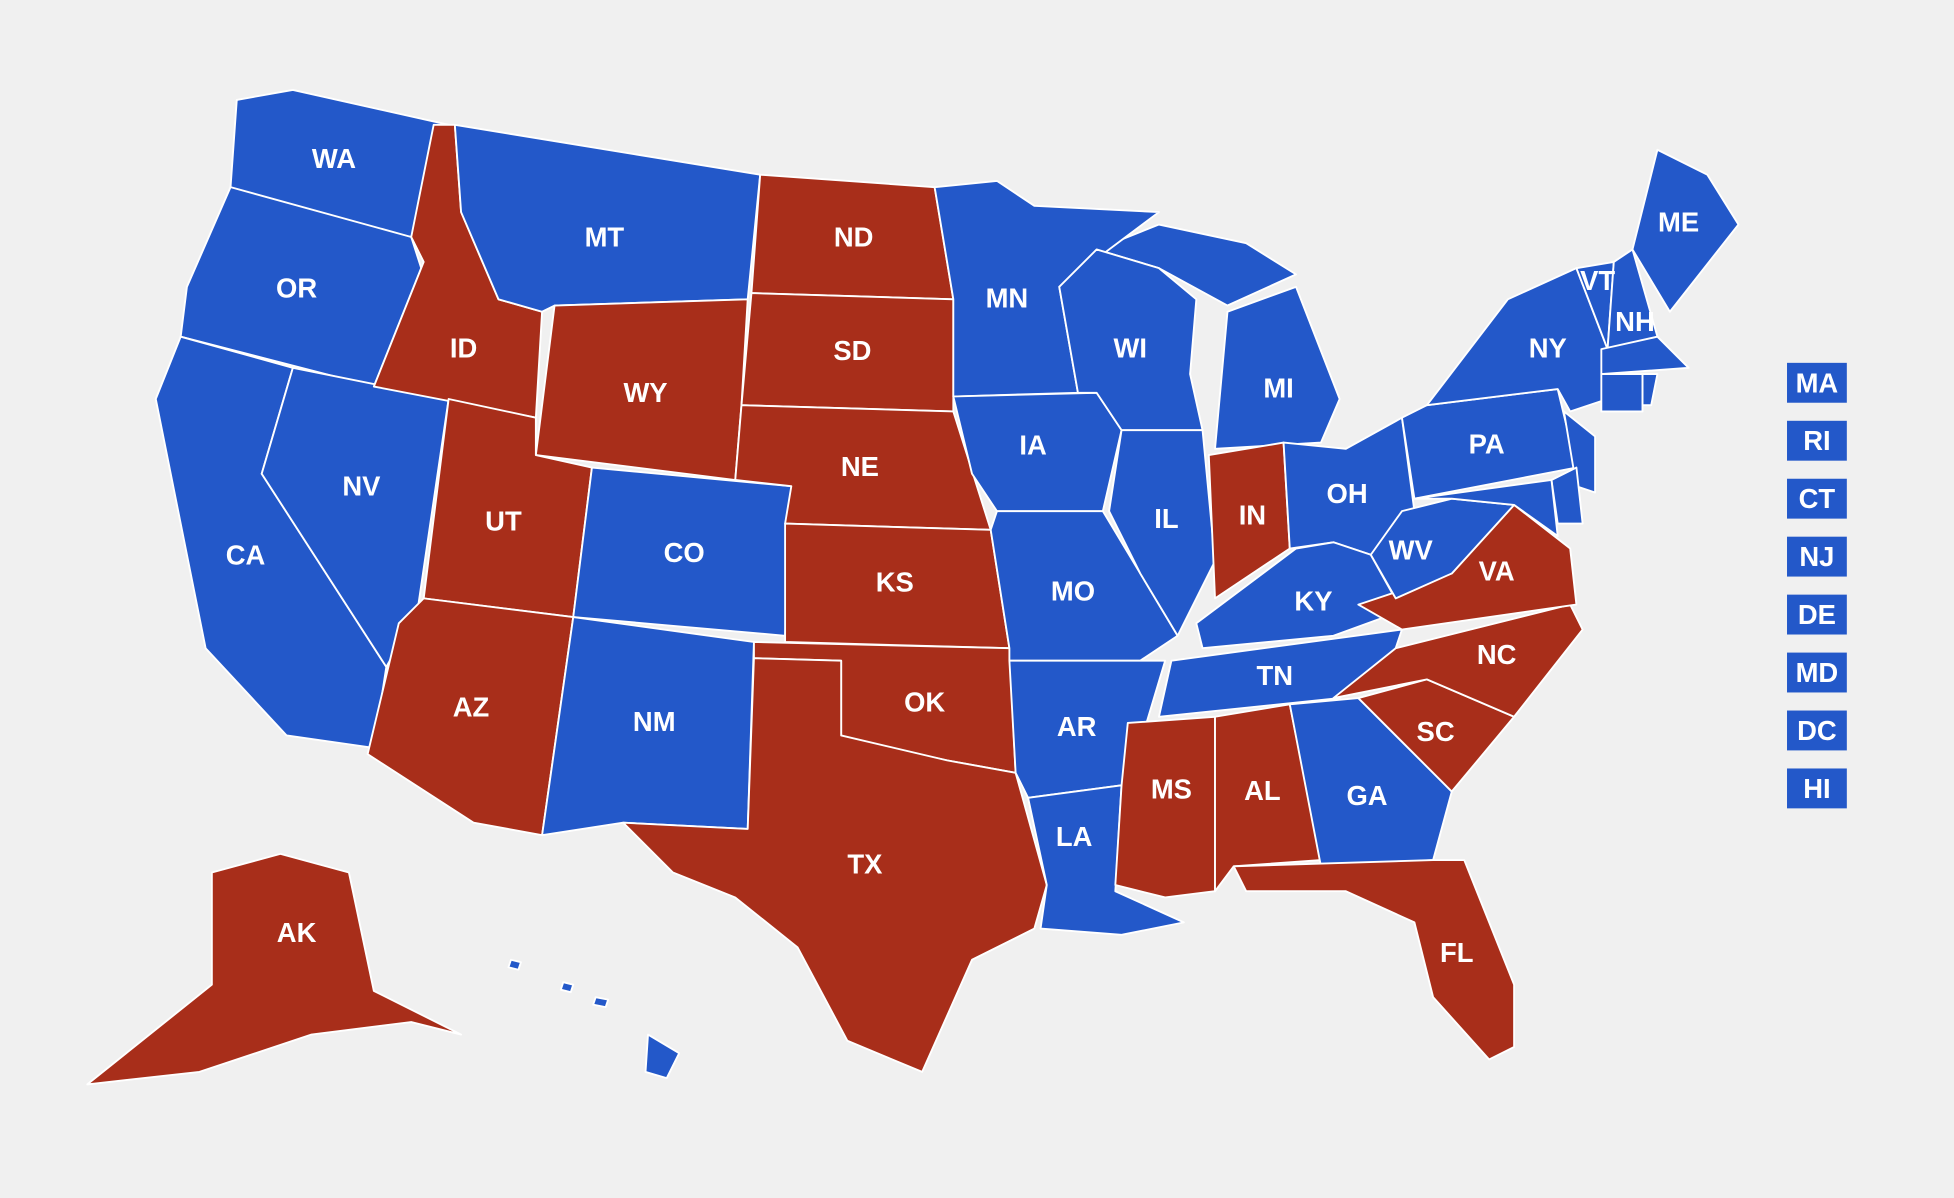  I want to click on state-label: TX, so click(865, 863).